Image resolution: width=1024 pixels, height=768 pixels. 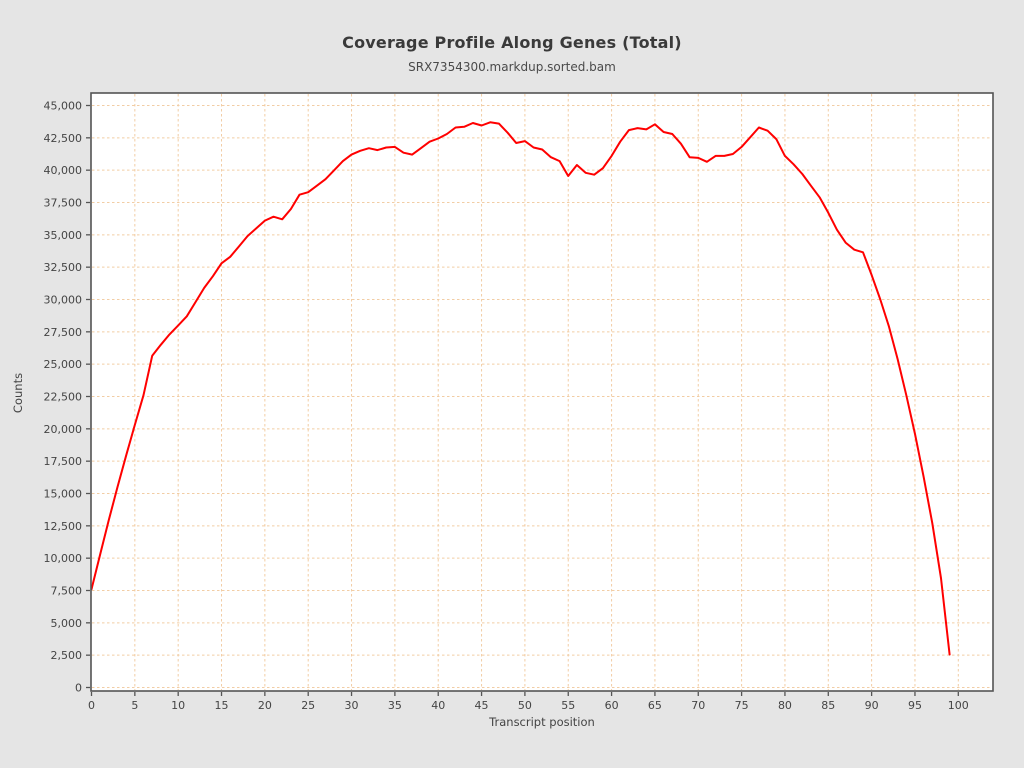 What do you see at coordinates (67, 655) in the screenshot?
I see `y-tick-label: 2,500` at bounding box center [67, 655].